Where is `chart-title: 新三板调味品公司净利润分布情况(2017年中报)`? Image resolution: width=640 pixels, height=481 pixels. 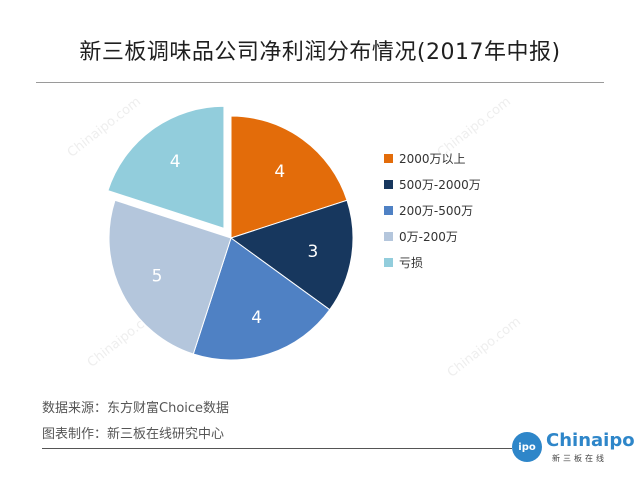
chart-title: 新三板调味品公司净利润分布情况(2017年中报) is located at coordinates (320, 52).